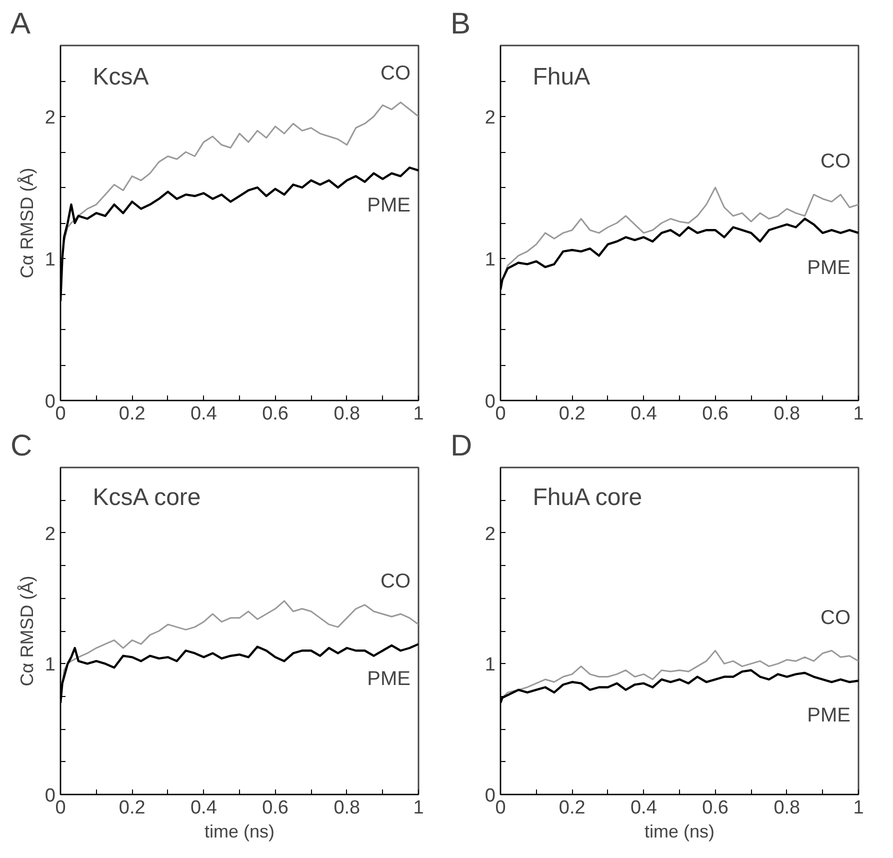 The image size is (893, 858). I want to click on chart-title: B, so click(460, 24).